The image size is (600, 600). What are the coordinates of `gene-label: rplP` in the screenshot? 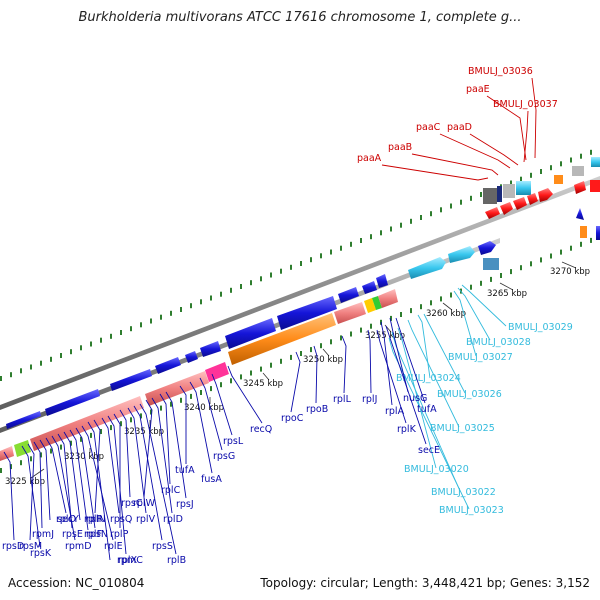 It's located at (119, 534).